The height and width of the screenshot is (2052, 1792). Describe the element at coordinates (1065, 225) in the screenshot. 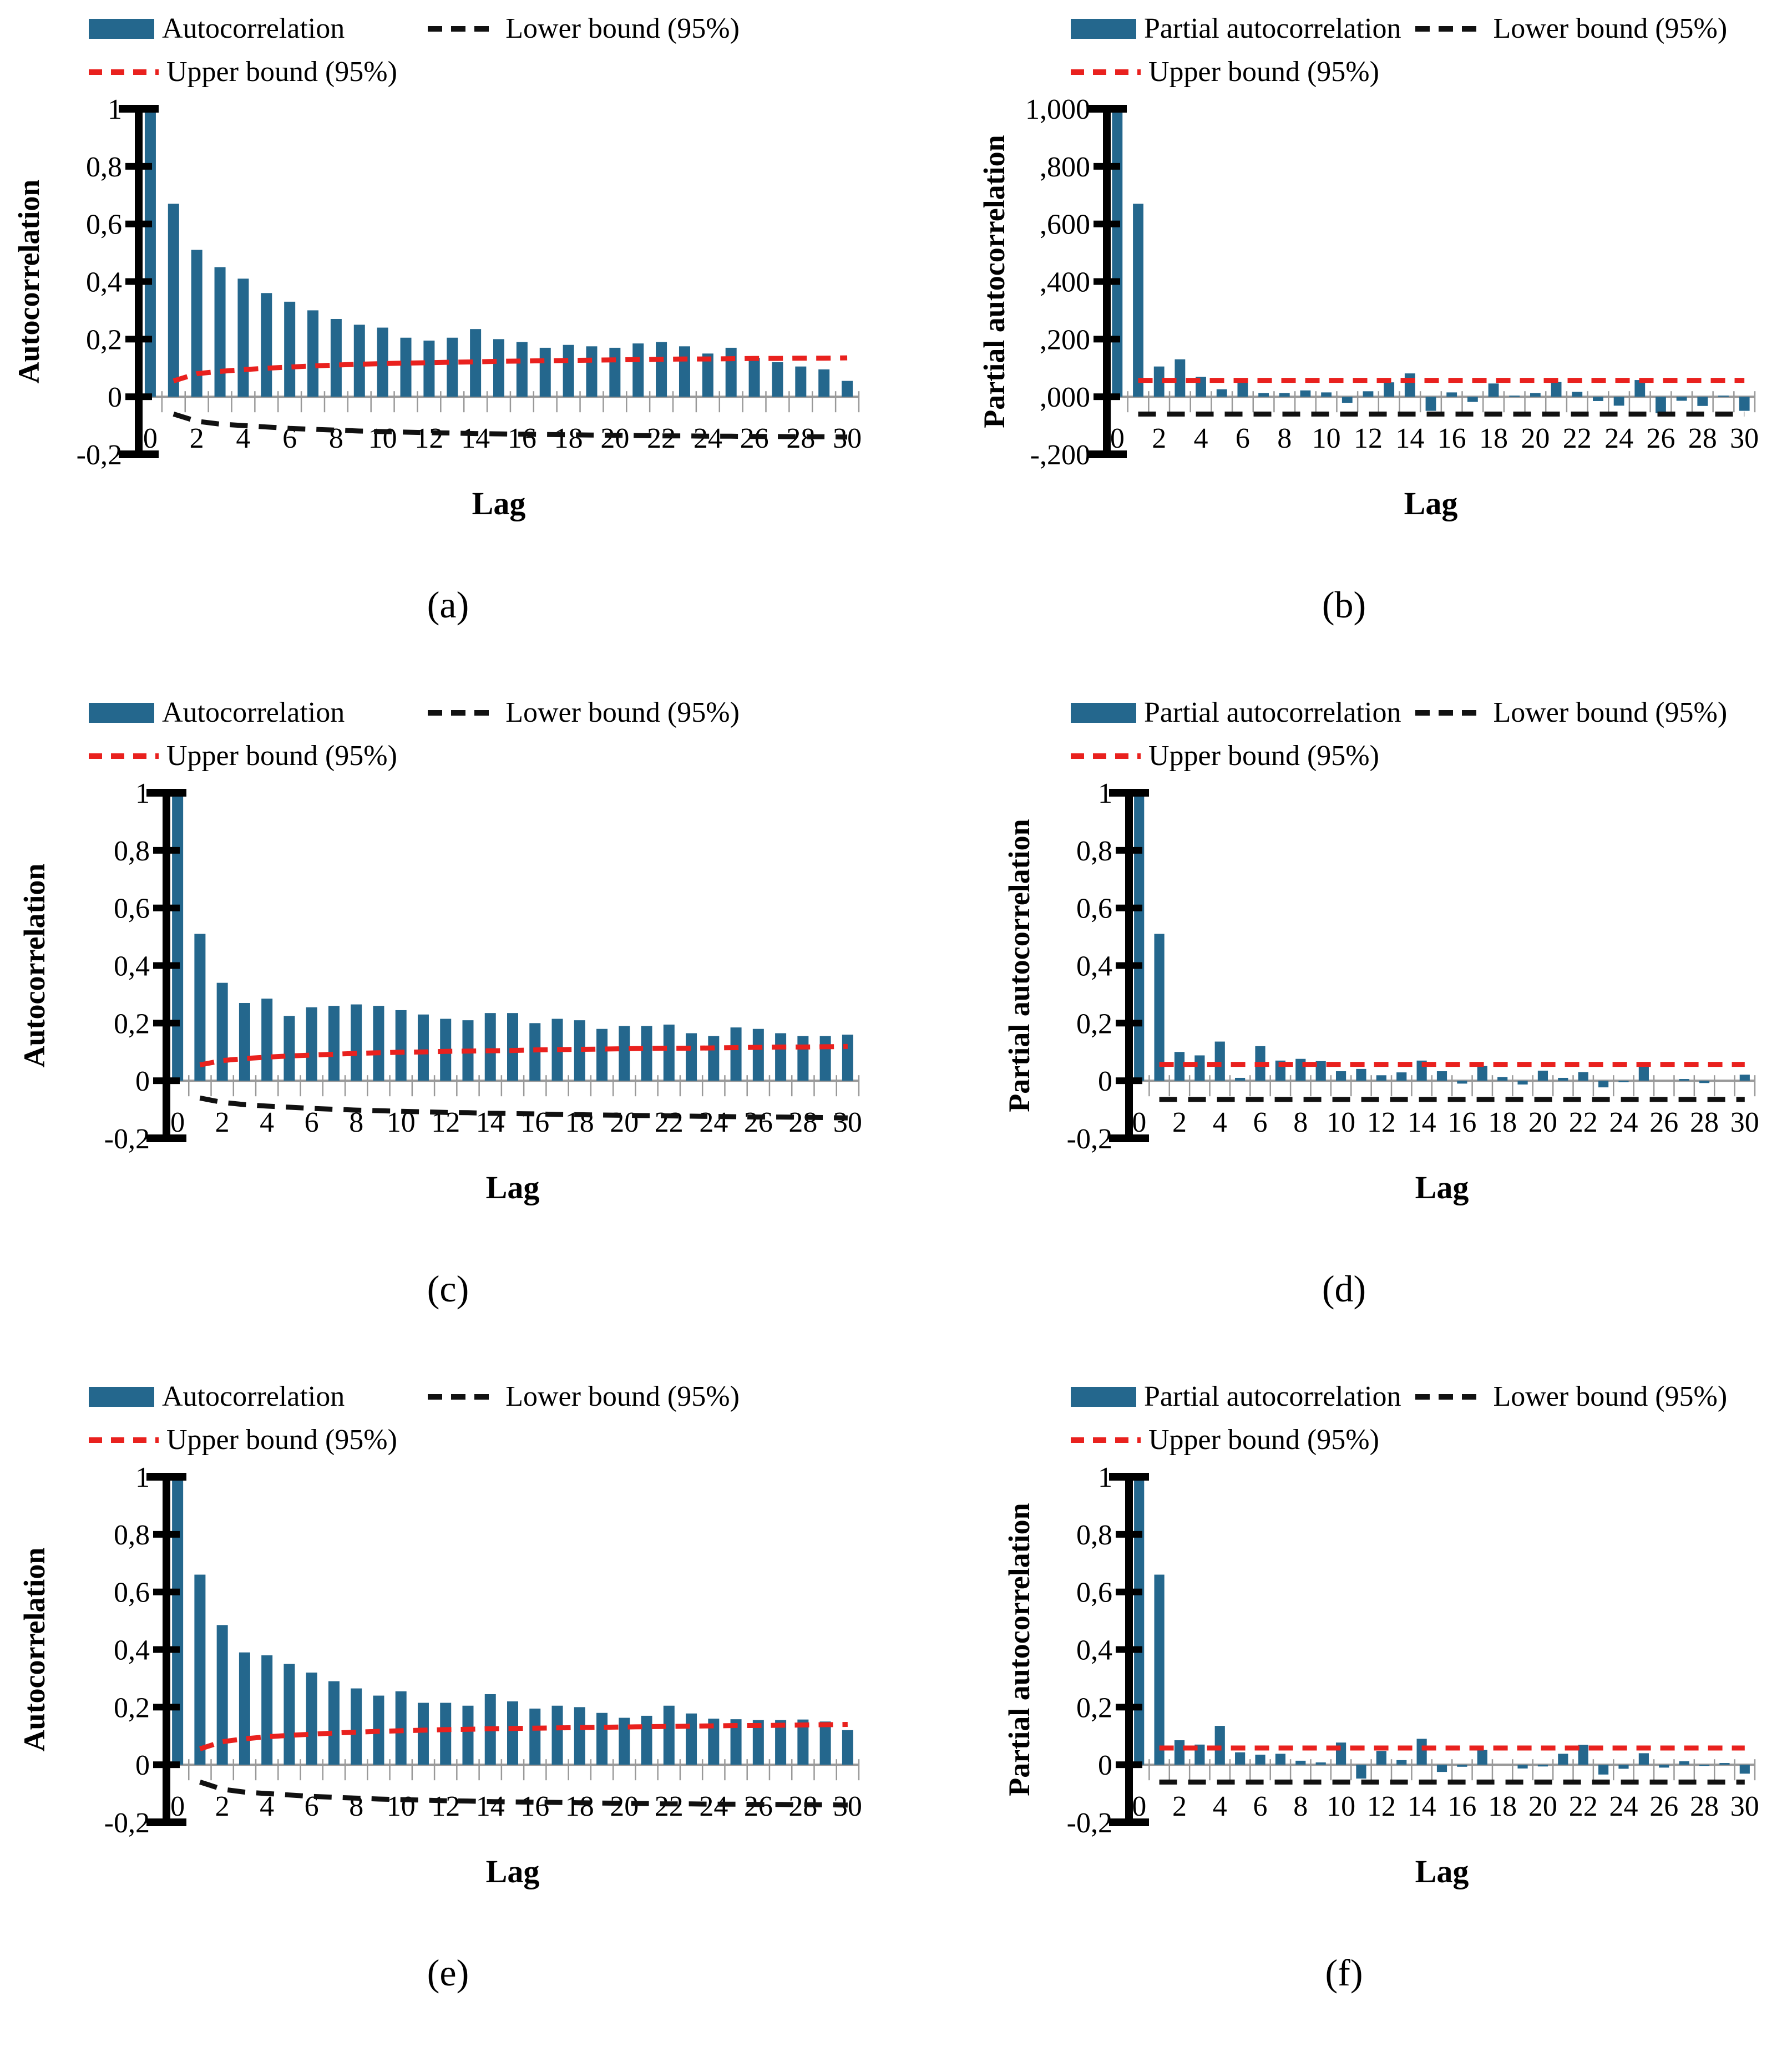

I see `y-tick-label: ,600` at that location.